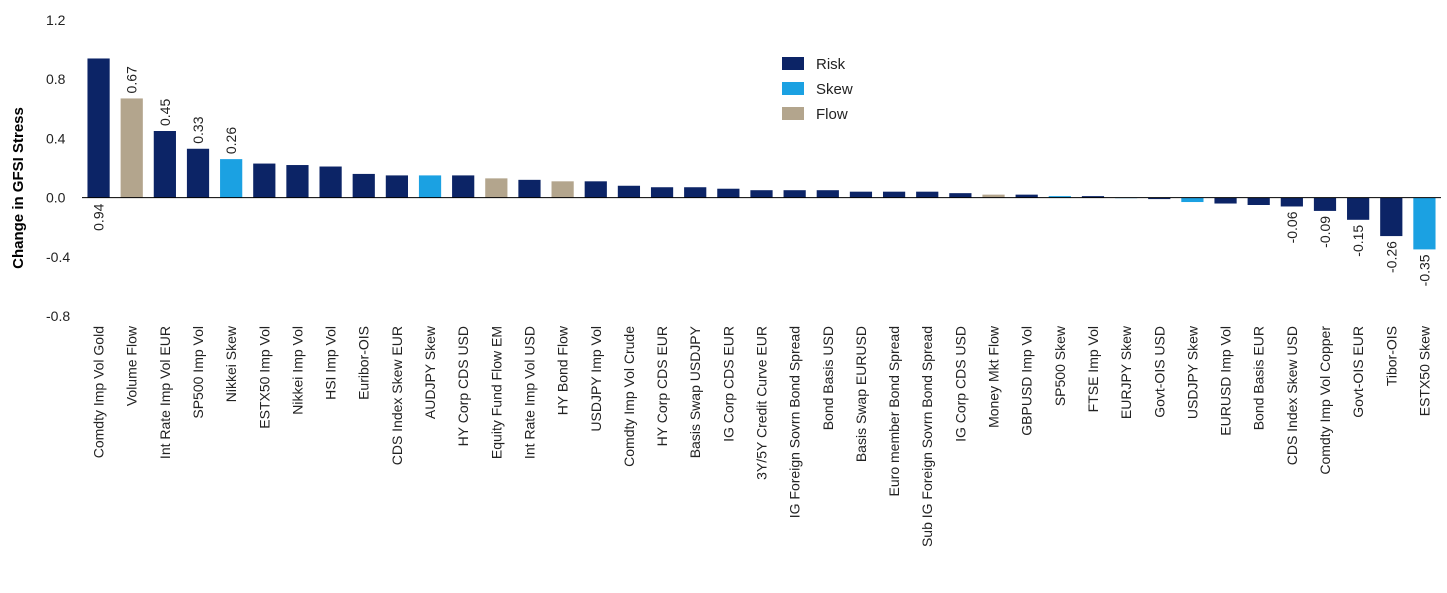 The image size is (1447, 593). What do you see at coordinates (1060, 365) in the screenshot?
I see `category-label: SP500 Skew` at bounding box center [1060, 365].